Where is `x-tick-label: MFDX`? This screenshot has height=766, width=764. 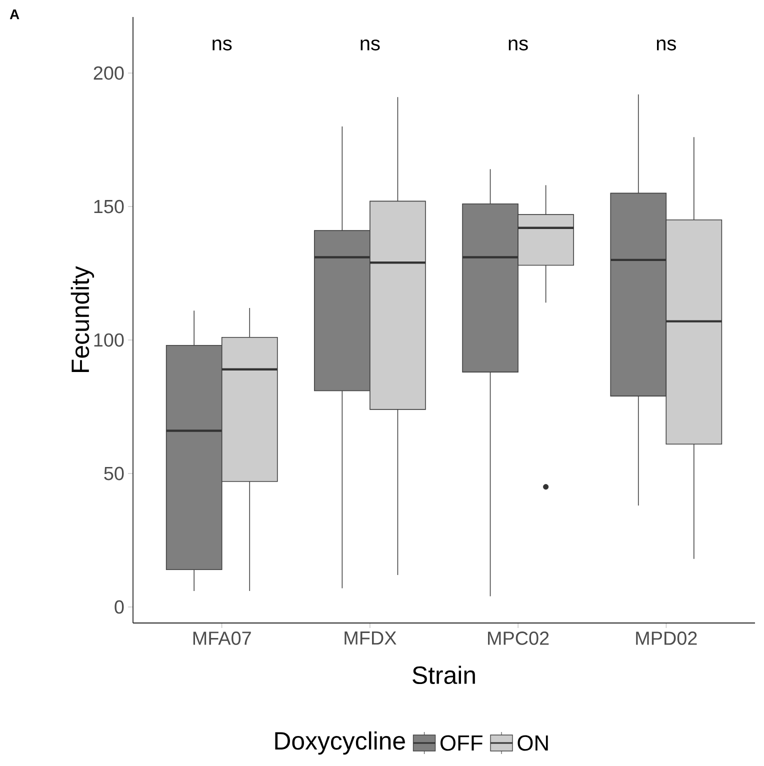
x-tick-label: MFDX is located at coordinates (370, 638).